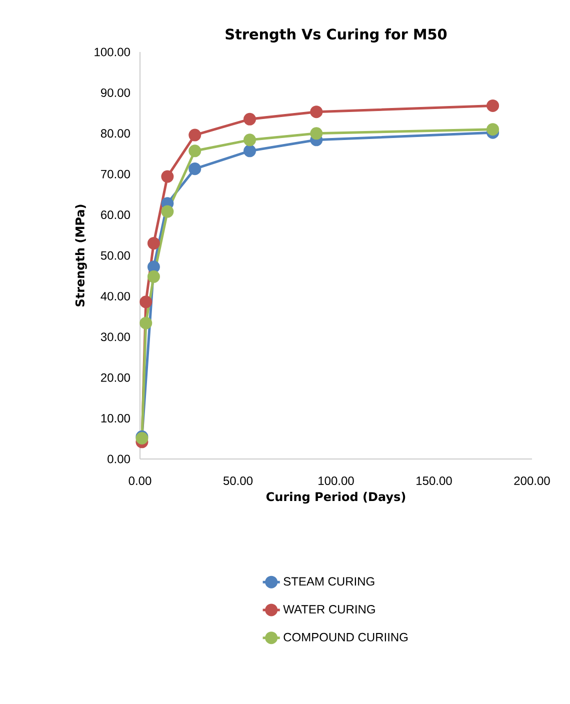 This screenshot has height=704, width=570. Describe the element at coordinates (346, 637) in the screenshot. I see `legend-label: COMPOUND CURIING` at that location.